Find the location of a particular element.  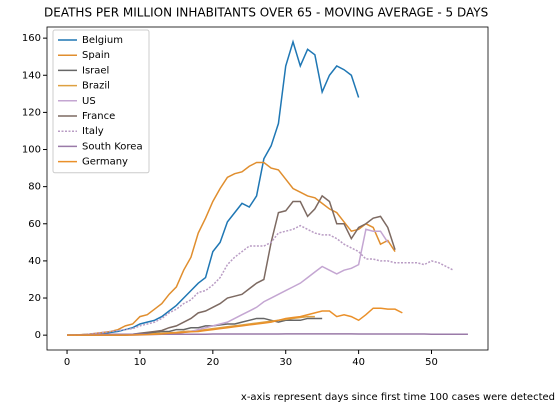

legend-label: US is located at coordinates (89, 101).